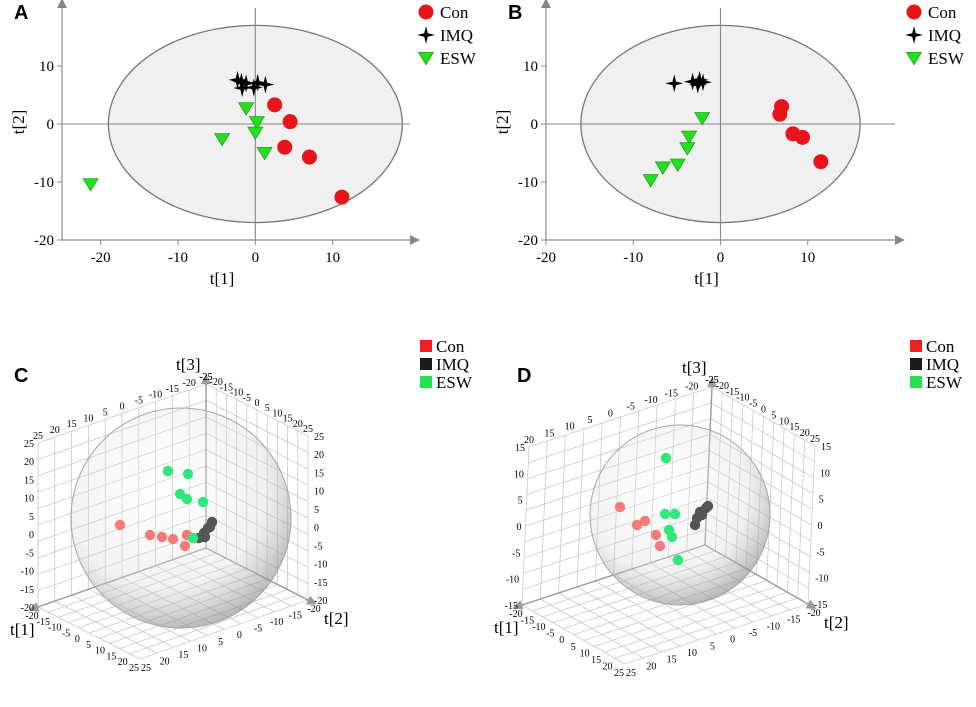 Image resolution: width=976 pixels, height=707 pixels. What do you see at coordinates (524, 376) in the screenshot?
I see `panel-letter-d: D` at bounding box center [524, 376].